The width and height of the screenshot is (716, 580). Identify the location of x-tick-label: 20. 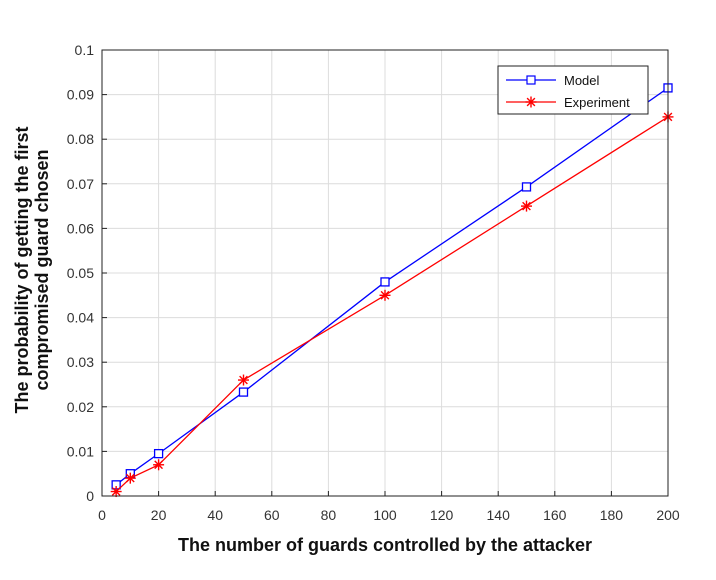
(159, 515).